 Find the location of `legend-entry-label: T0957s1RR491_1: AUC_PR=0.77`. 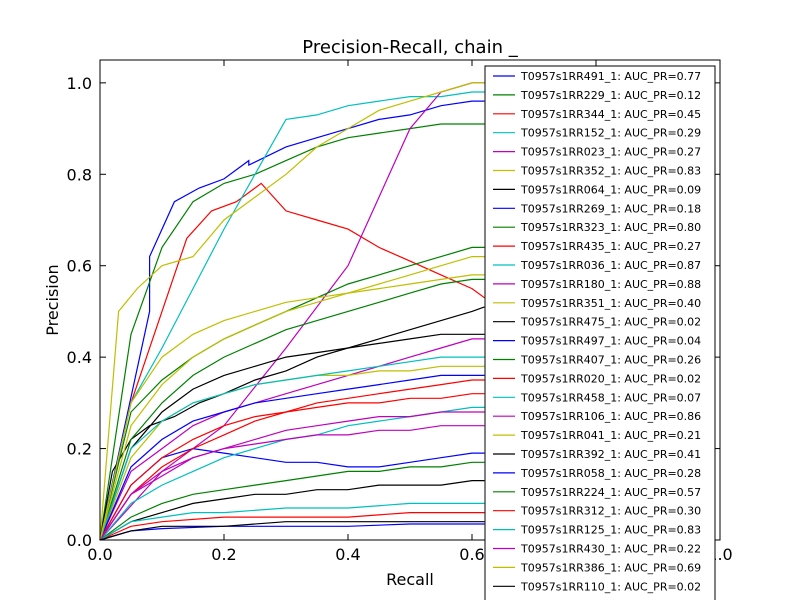

legend-entry-label: T0957s1RR491_1: AUC_PR=0.77 is located at coordinates (610, 76).